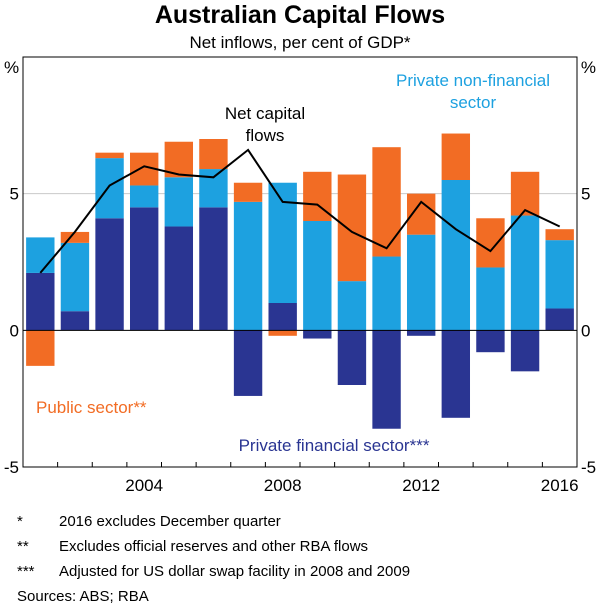 The image size is (600, 609). Describe the element at coordinates (75, 321) in the screenshot. I see `bar-private-financial-sector-2002` at that location.